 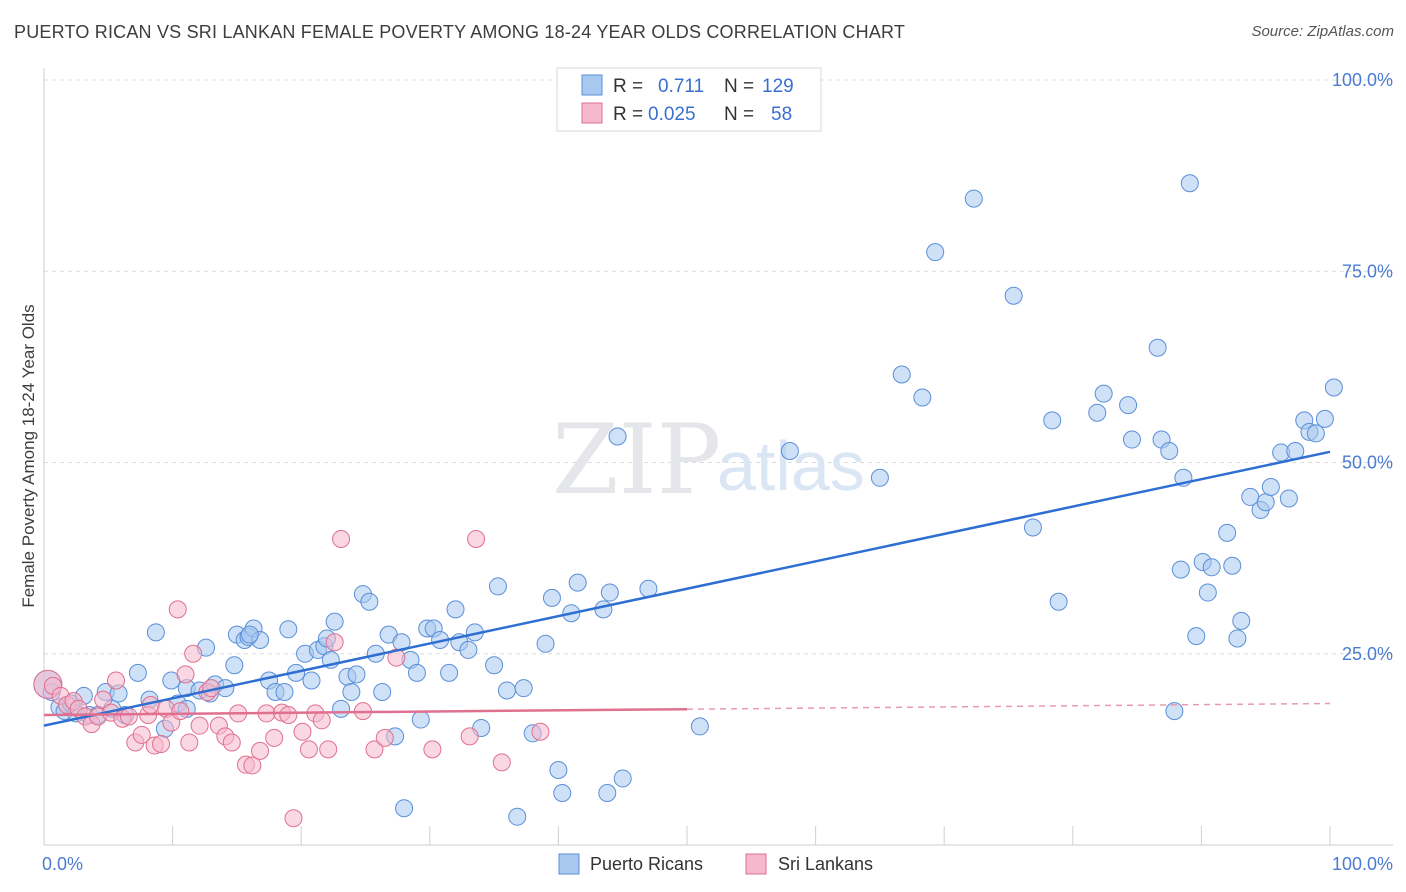 I want to click on legend-n-value-1: 58, so click(x=781, y=114).